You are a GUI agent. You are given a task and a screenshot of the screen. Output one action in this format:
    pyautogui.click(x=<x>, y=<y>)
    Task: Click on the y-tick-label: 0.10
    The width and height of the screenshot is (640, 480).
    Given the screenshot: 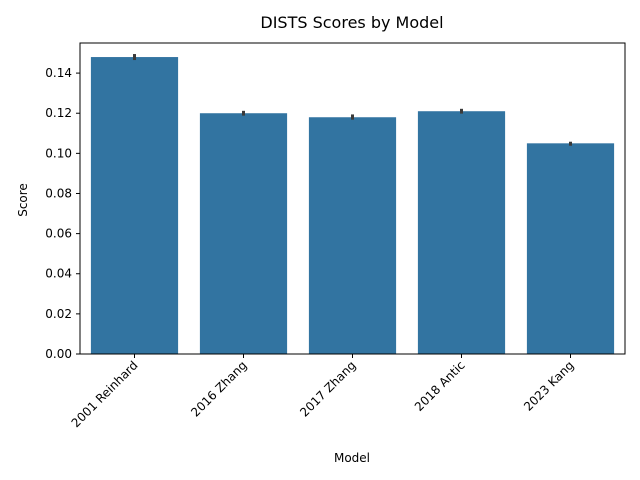 What is the action you would take?
    pyautogui.click(x=58, y=153)
    